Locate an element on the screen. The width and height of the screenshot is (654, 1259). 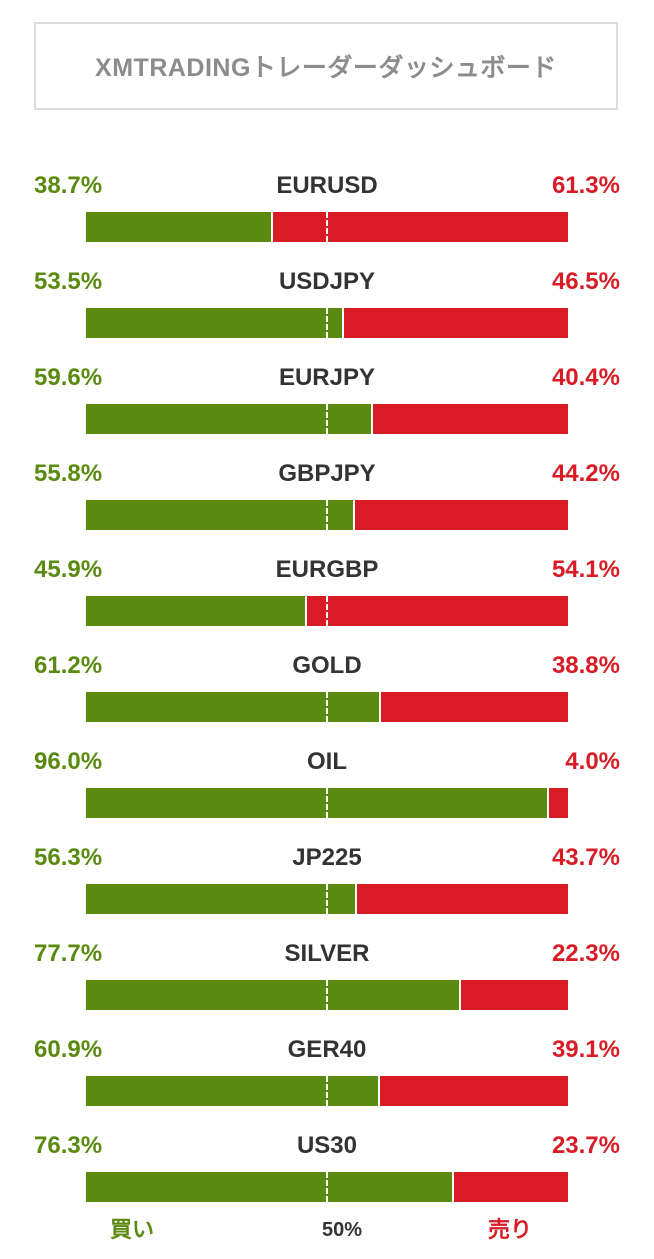
instrument-row-silver: 77.7% SILVER 22.3% is located at coordinates (327, 982).